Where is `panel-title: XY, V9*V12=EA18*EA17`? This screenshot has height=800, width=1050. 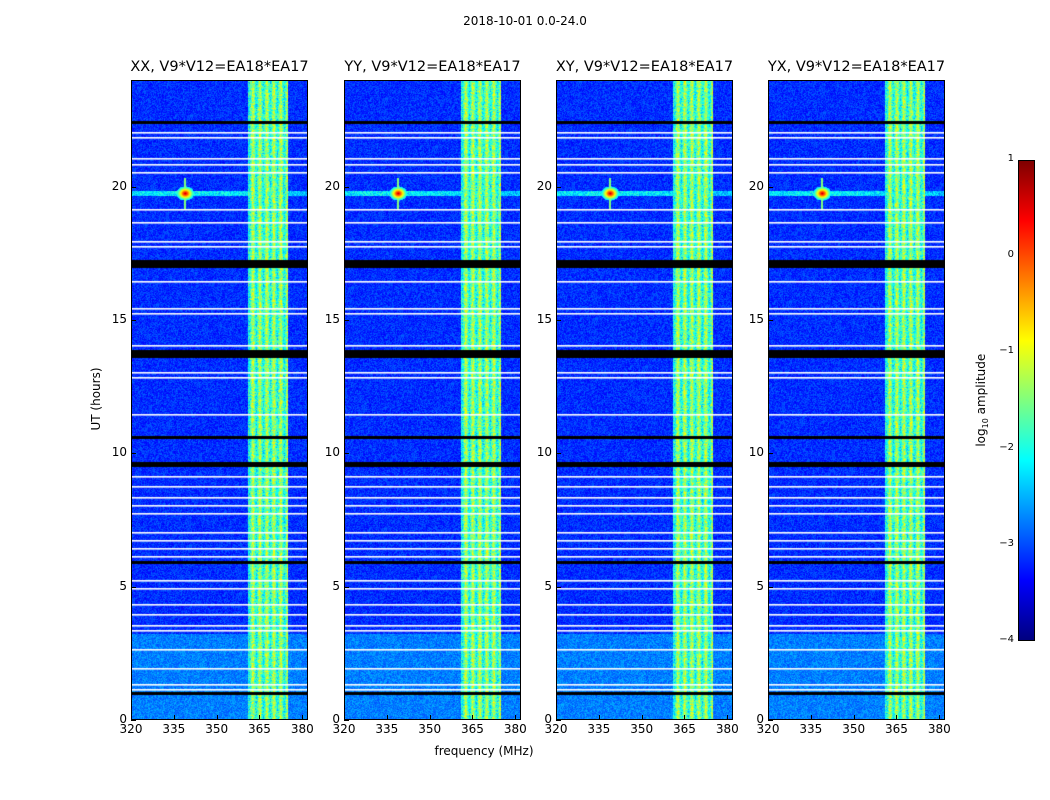
panel-title: XY, V9*V12=EA18*EA17 is located at coordinates (644, 67).